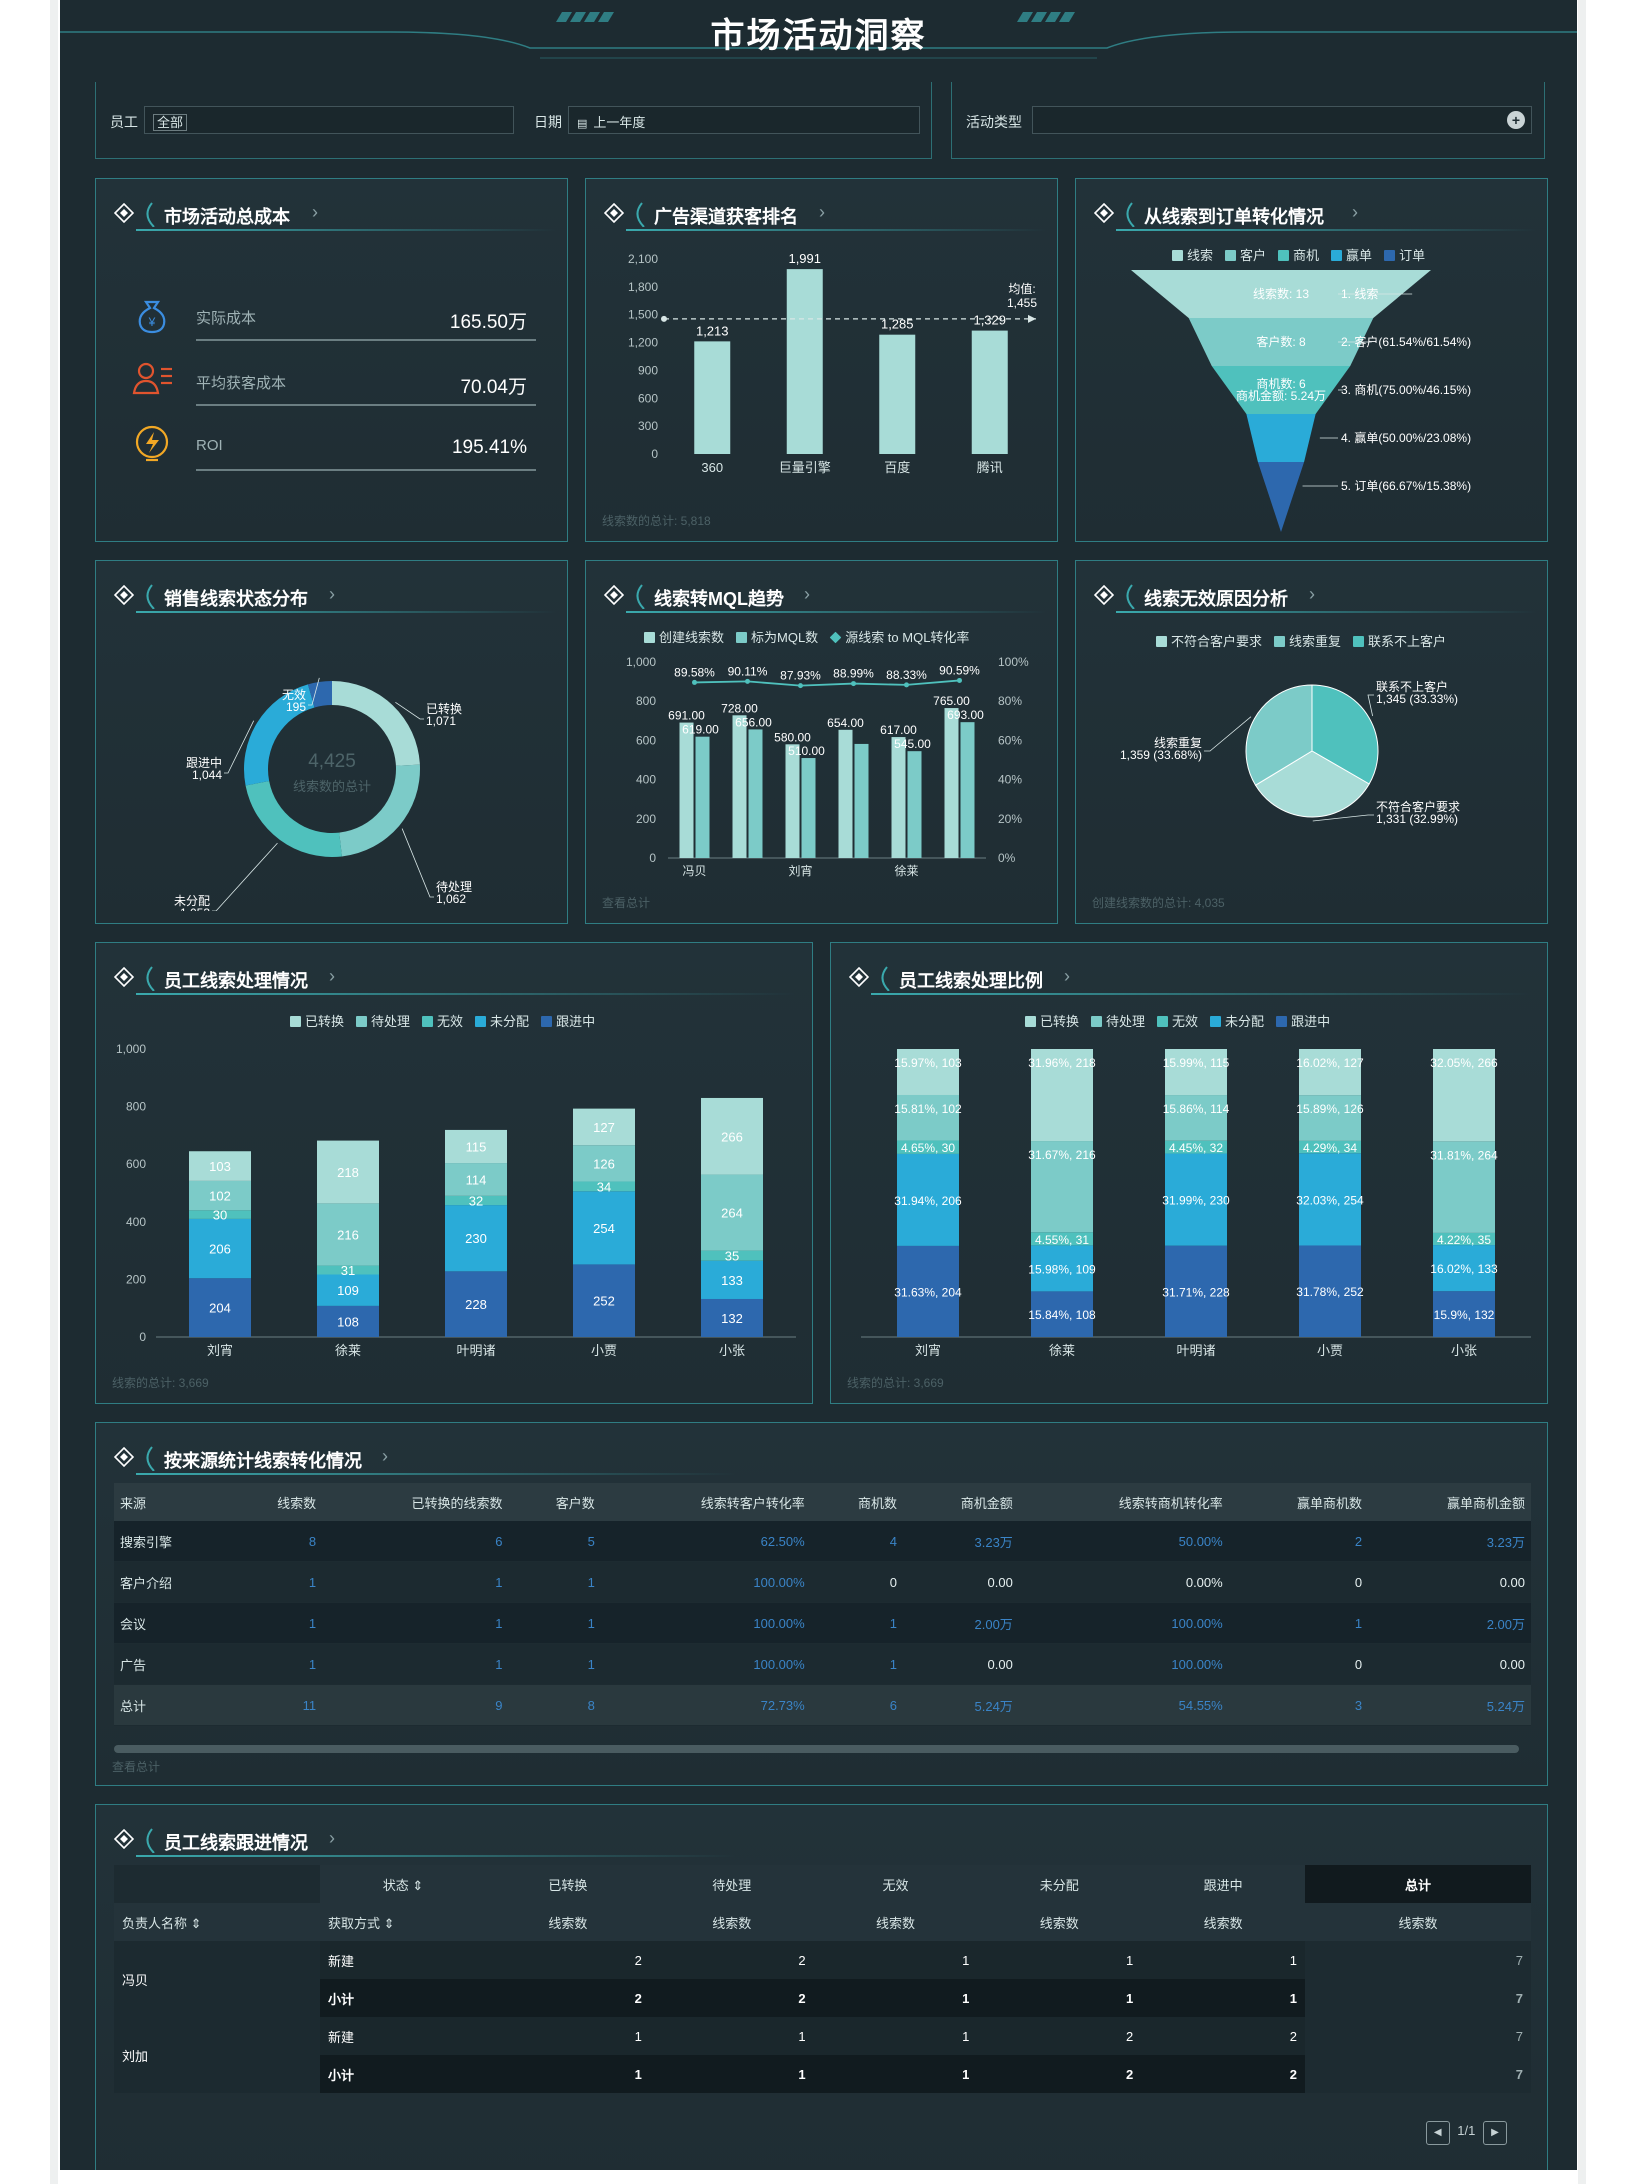 The width and height of the screenshot is (1640, 2184). What do you see at coordinates (1449, 1502) in the screenshot?
I see `column-header: 赢单商机金额` at bounding box center [1449, 1502].